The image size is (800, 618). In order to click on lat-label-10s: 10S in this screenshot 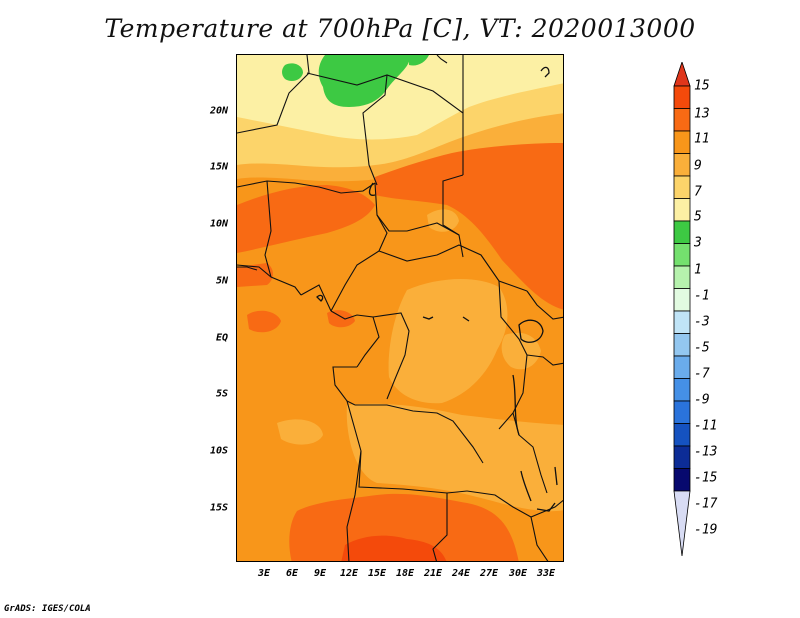, I will do `click(218, 451)`.